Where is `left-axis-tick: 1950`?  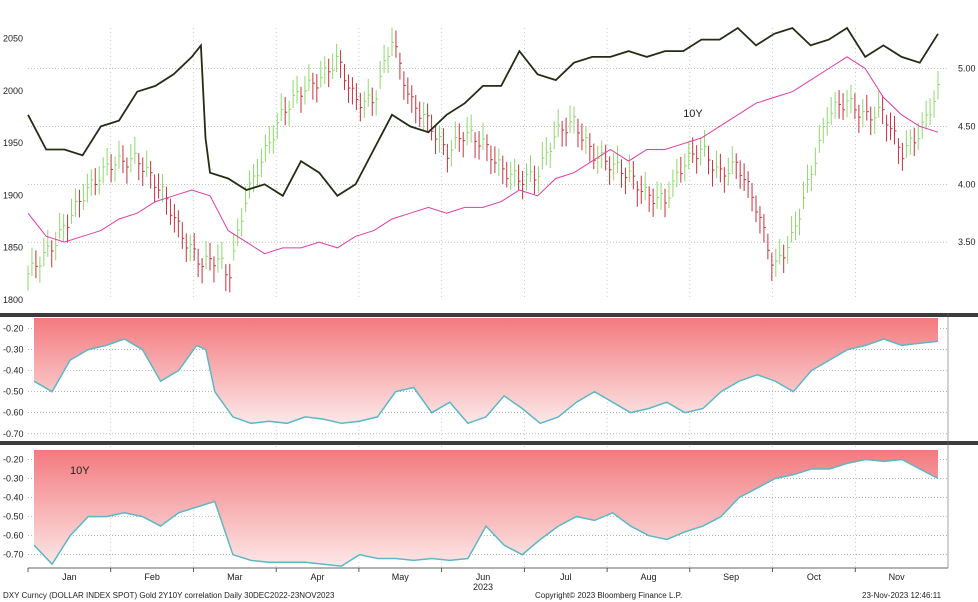 left-axis-tick: 1950 is located at coordinates (13, 143).